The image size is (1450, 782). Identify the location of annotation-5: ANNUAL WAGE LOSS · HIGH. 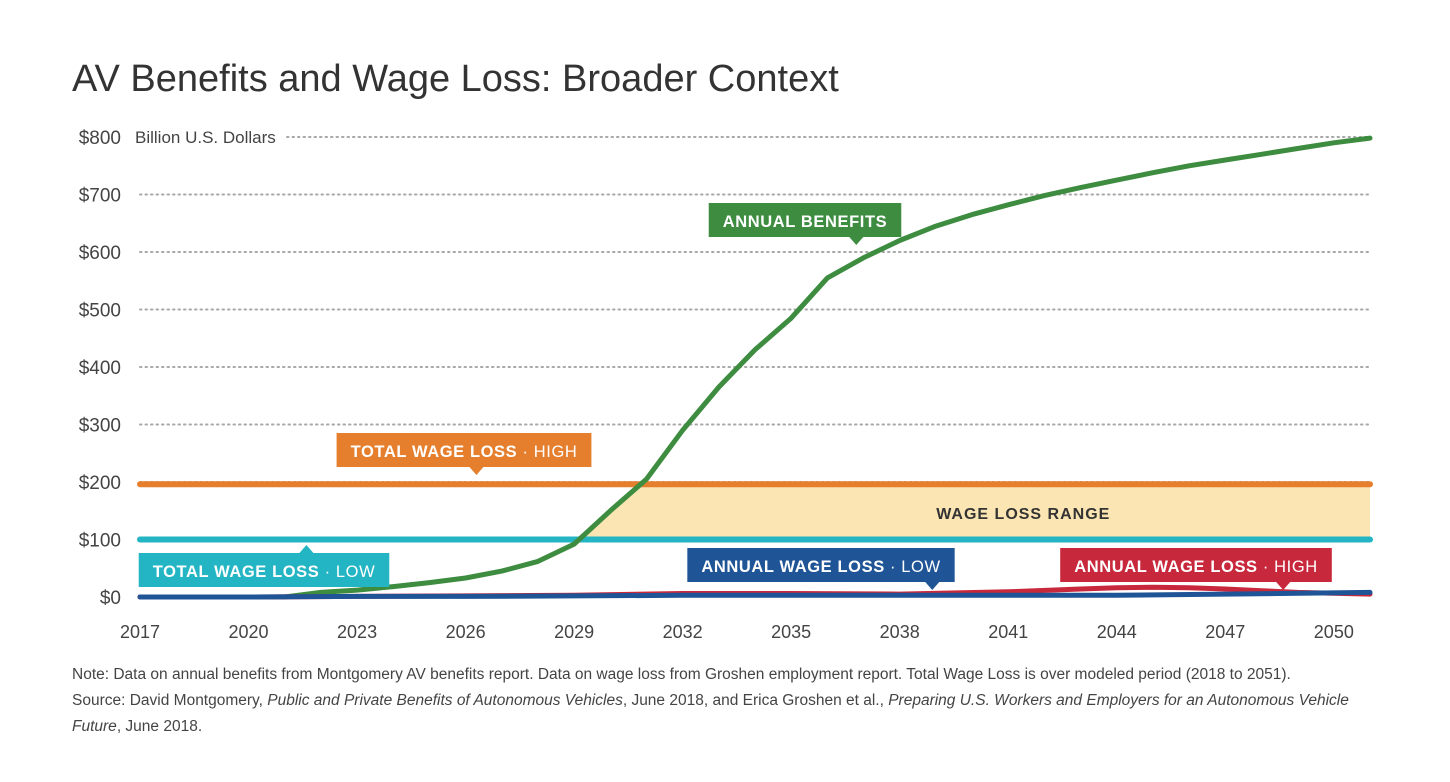
(1196, 569).